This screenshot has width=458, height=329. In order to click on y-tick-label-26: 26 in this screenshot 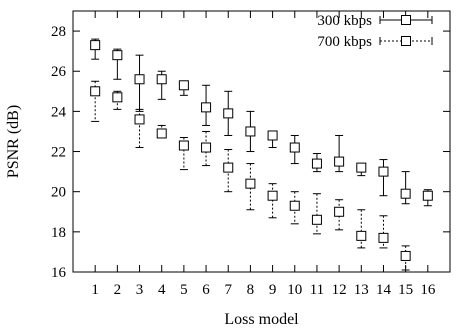, I will do `click(59, 72)`.